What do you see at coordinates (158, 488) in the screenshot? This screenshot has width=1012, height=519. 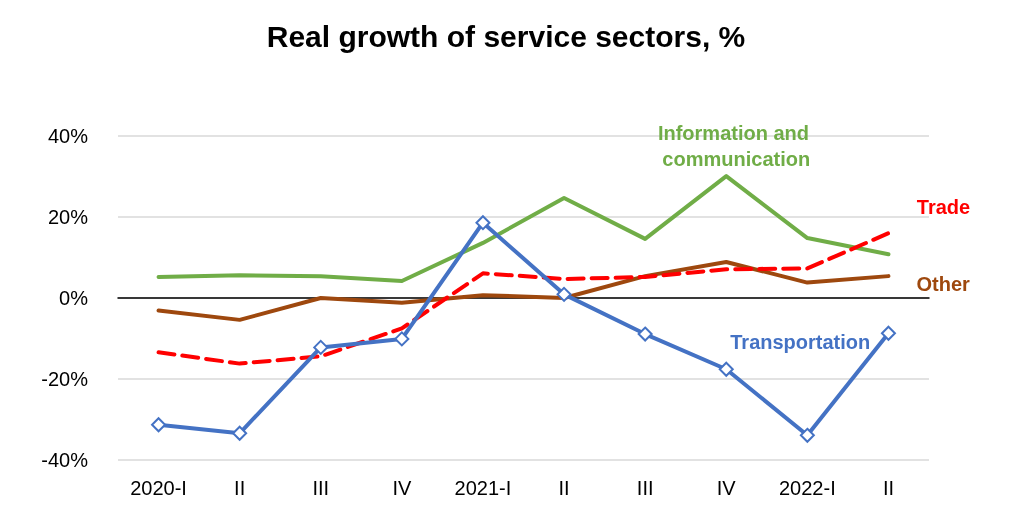 I see `x-tick-label: 2020-I` at bounding box center [158, 488].